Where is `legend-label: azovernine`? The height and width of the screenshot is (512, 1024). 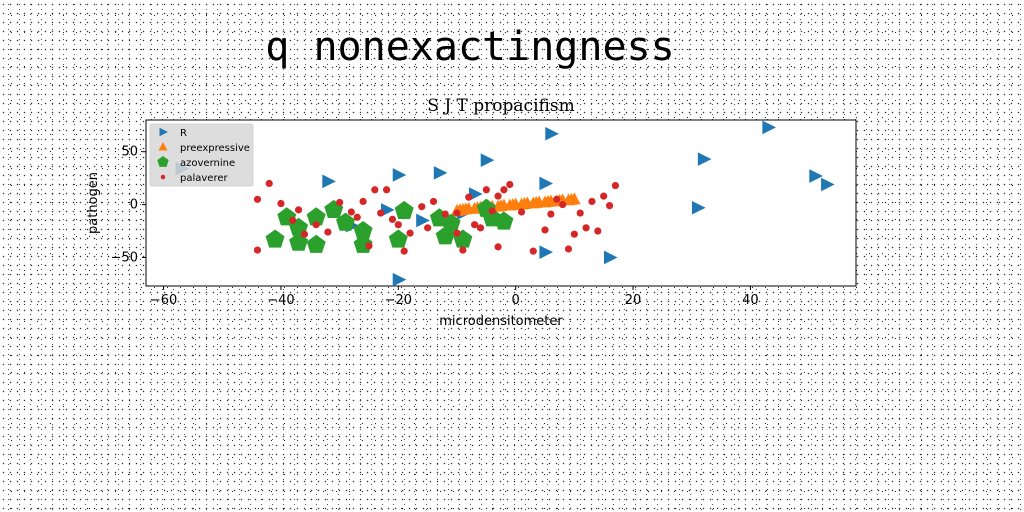 legend-label: azovernine is located at coordinates (207, 163).